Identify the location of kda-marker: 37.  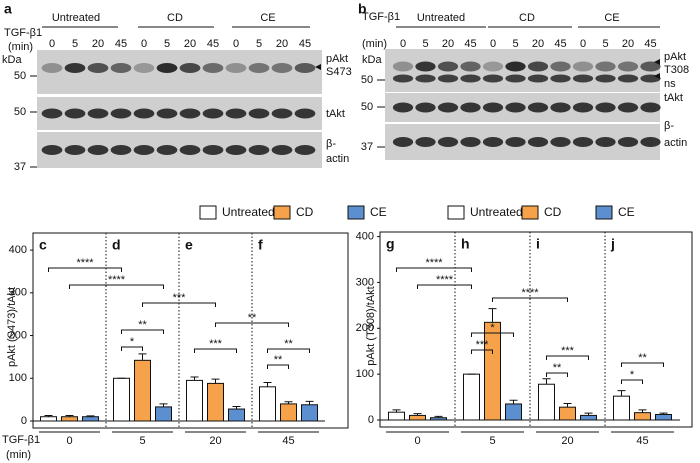
(20, 167).